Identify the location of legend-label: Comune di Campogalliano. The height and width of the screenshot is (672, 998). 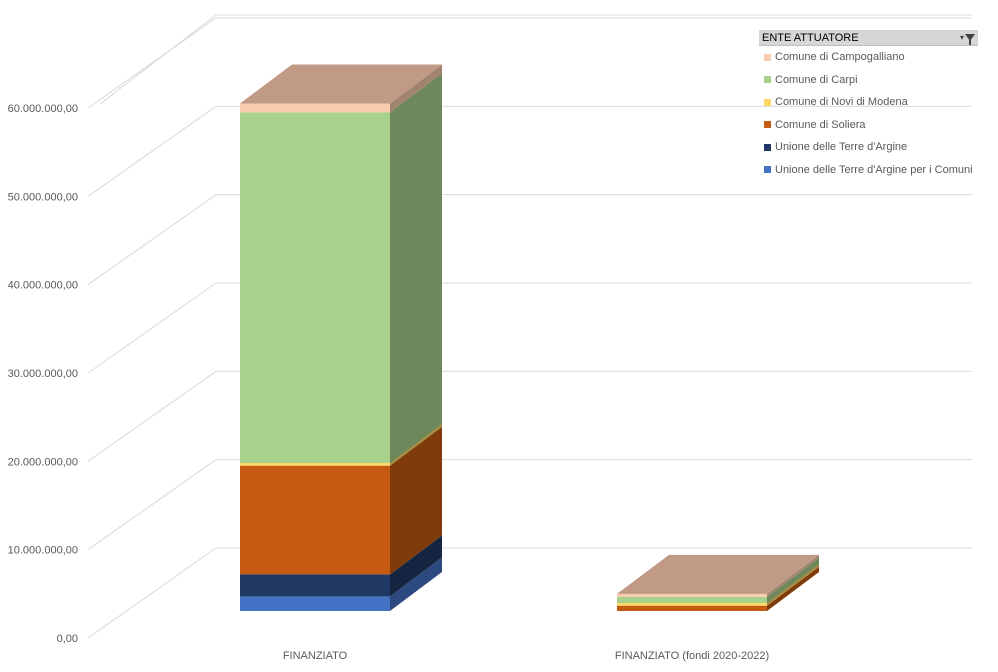
(840, 57).